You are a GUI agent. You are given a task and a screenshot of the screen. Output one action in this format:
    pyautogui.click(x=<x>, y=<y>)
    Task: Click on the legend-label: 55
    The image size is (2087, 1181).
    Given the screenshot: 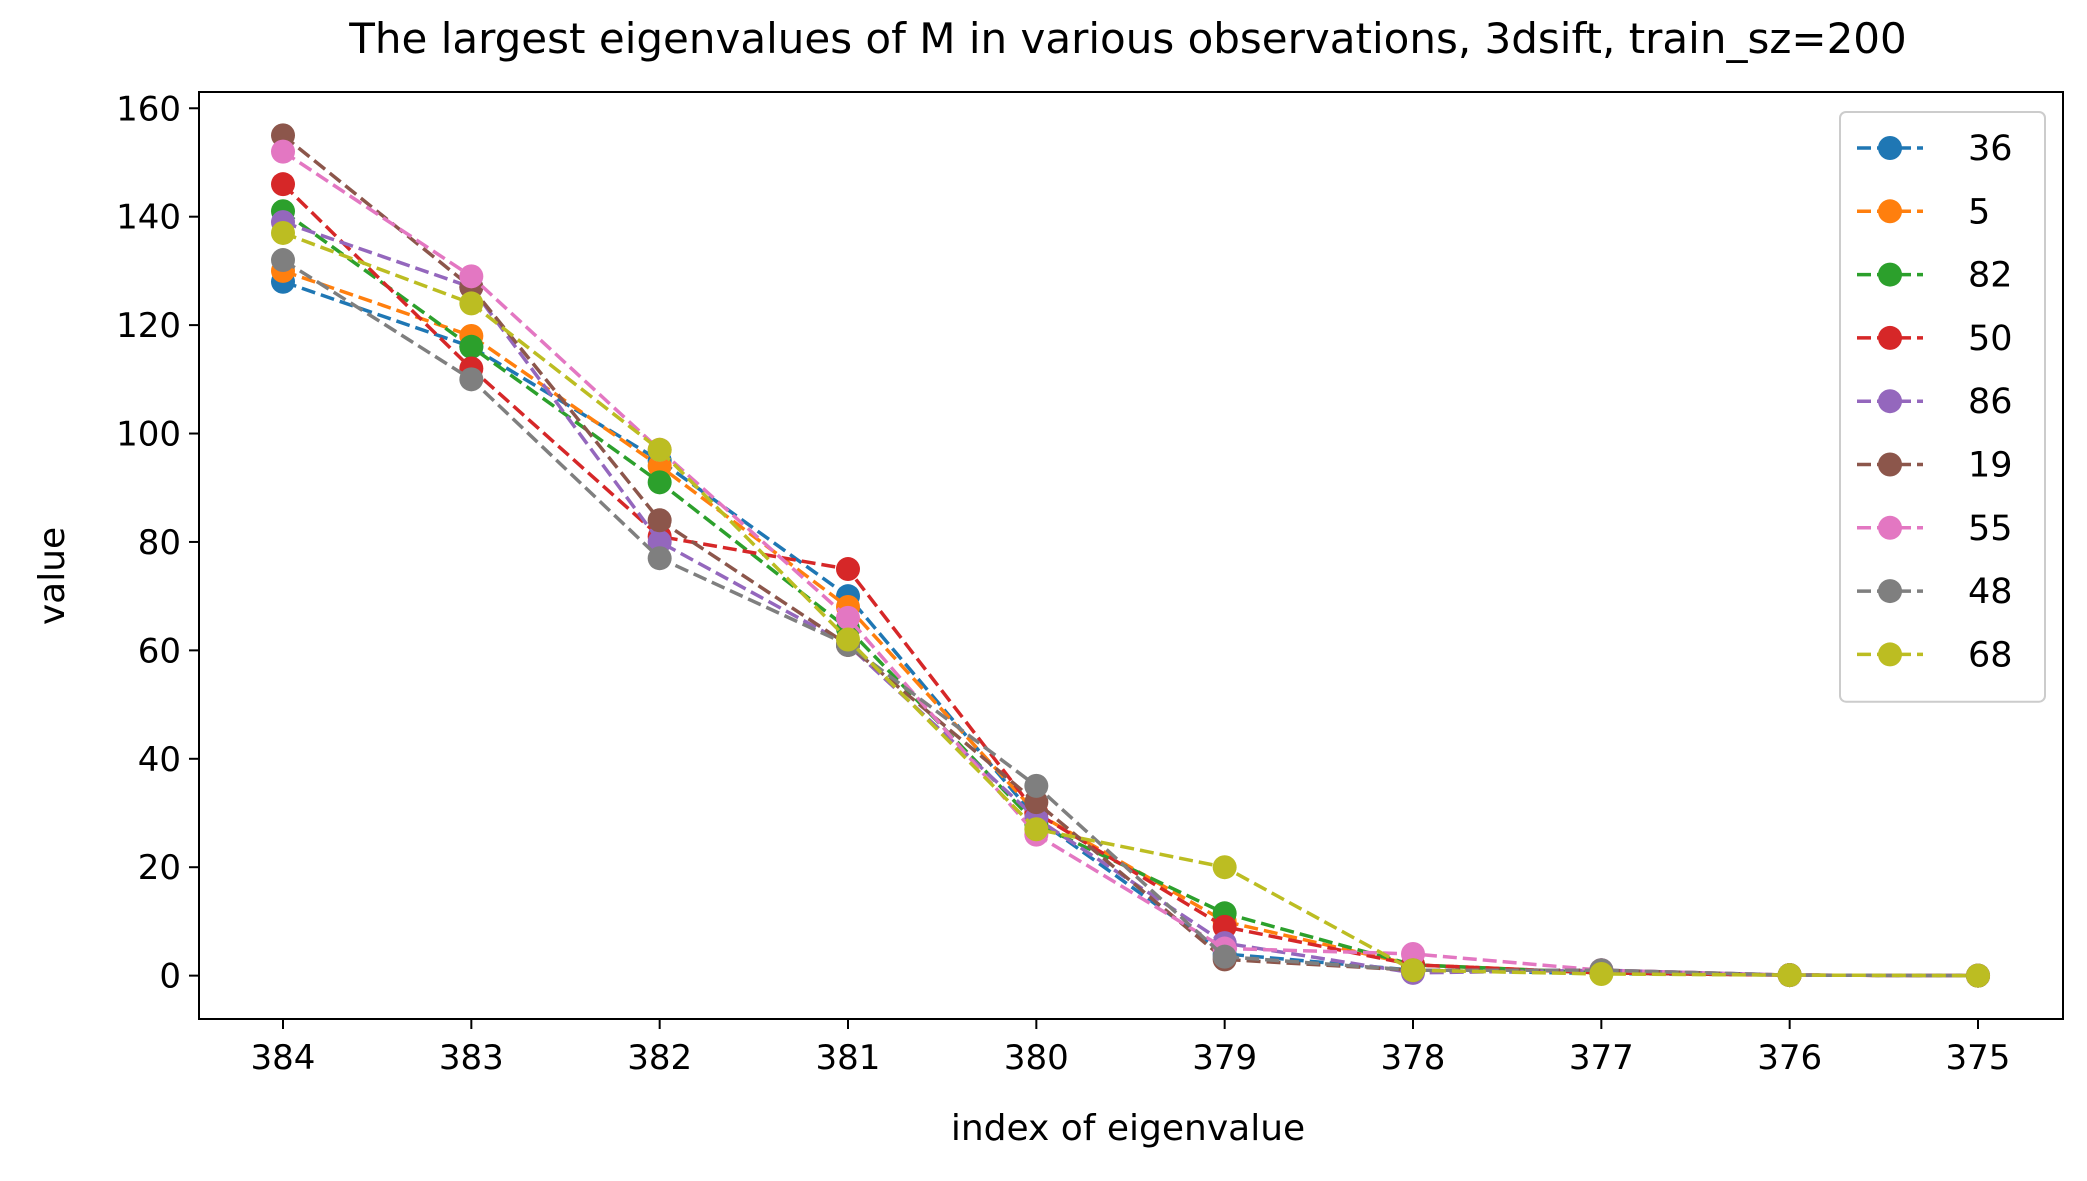 What is the action you would take?
    pyautogui.click(x=1990, y=529)
    